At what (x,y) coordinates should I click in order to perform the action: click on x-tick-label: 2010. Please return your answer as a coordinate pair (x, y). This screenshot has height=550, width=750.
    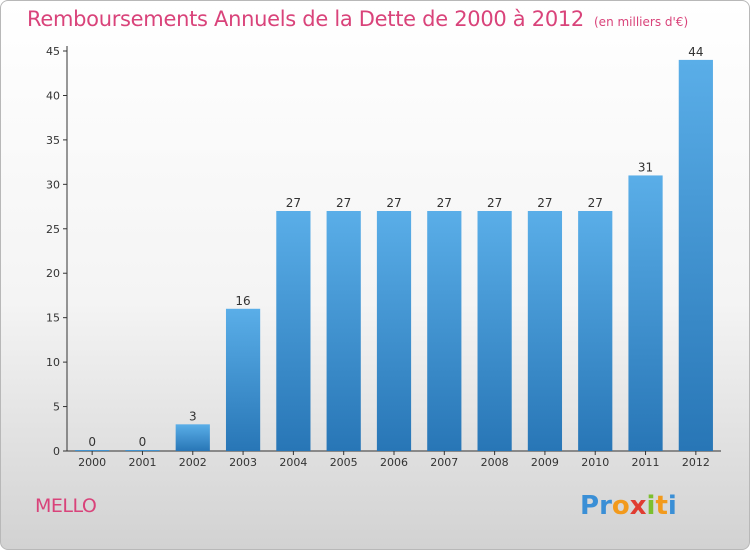
    Looking at the image, I should click on (595, 462).